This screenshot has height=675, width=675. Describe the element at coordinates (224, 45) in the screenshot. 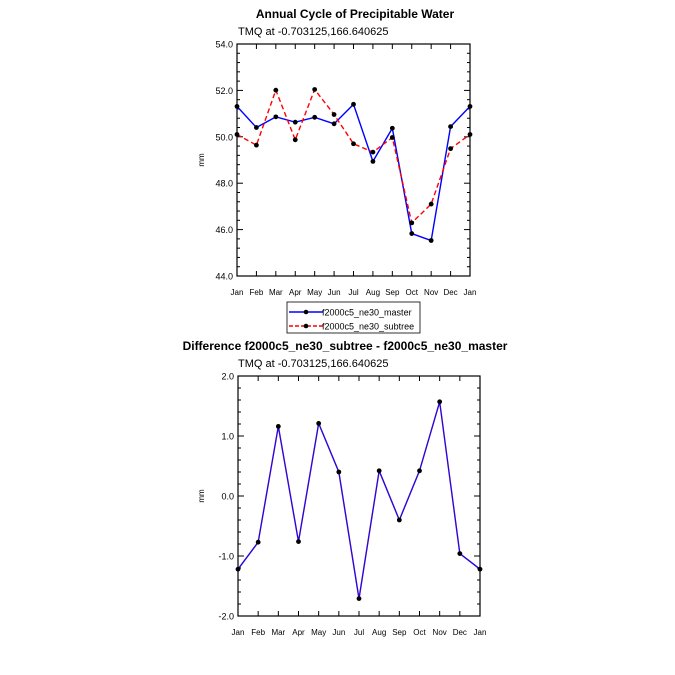

I see `y-tick-label: 54.0` at that location.